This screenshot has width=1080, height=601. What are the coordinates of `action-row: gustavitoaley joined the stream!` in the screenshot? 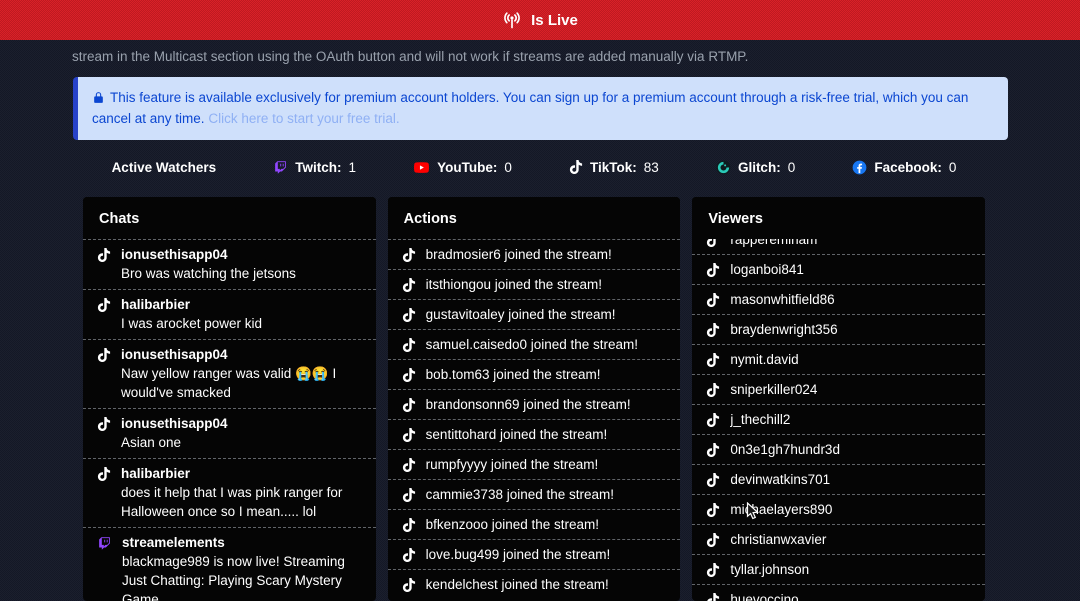 It's located at (534, 314).